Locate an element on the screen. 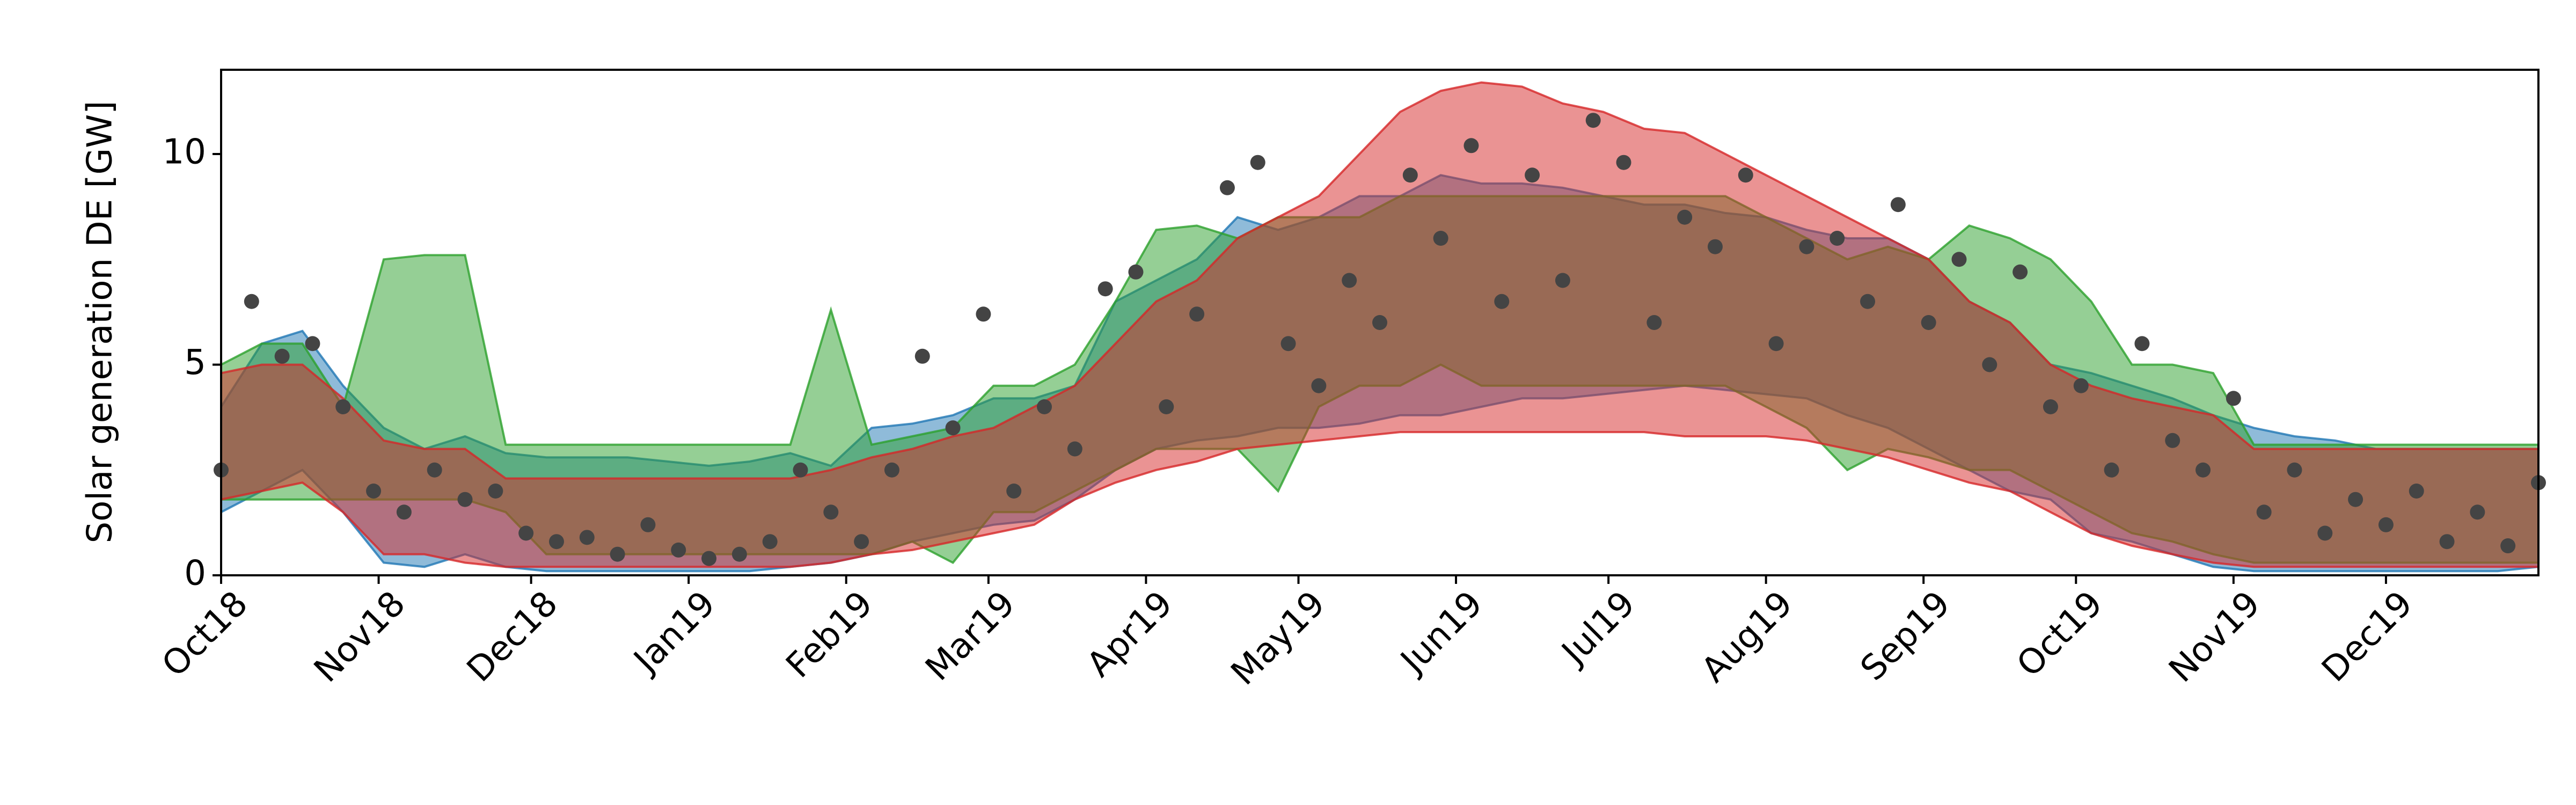  y-tick-label: 10 is located at coordinates (184, 152).